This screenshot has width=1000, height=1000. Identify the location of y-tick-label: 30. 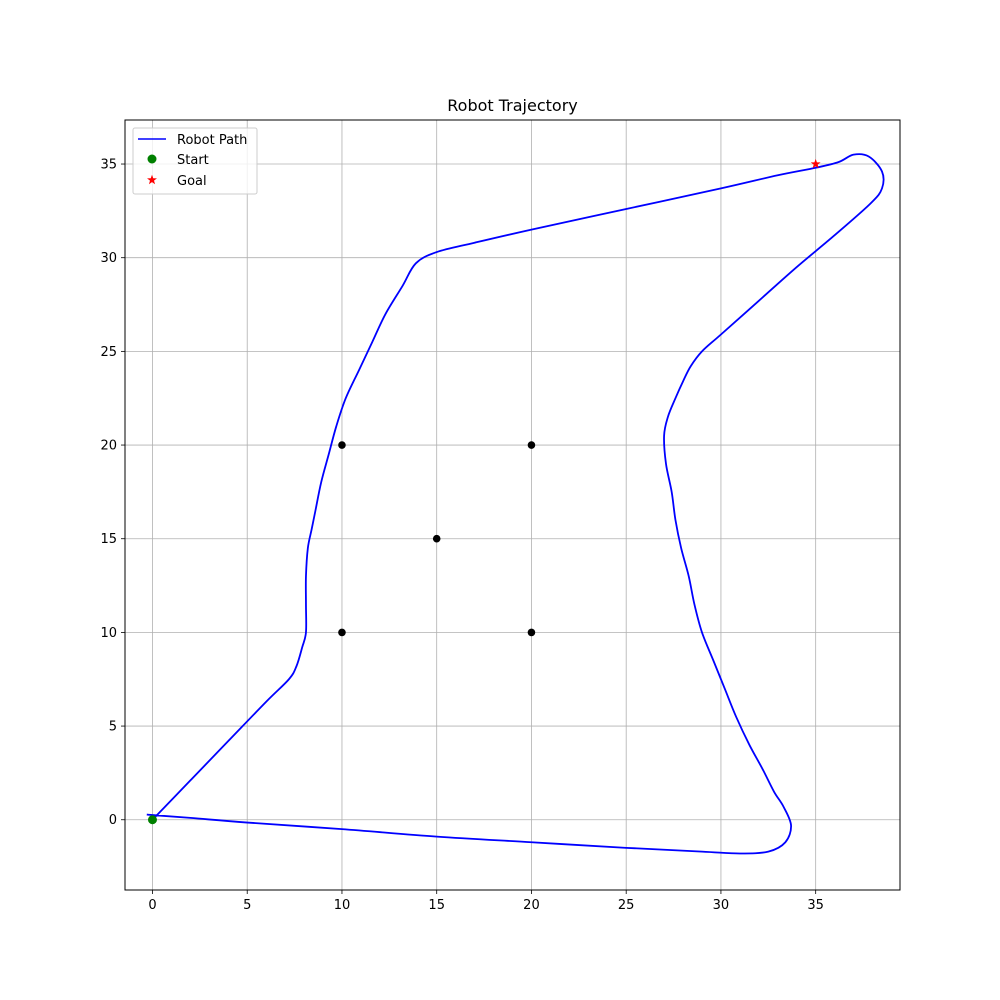
(108, 258).